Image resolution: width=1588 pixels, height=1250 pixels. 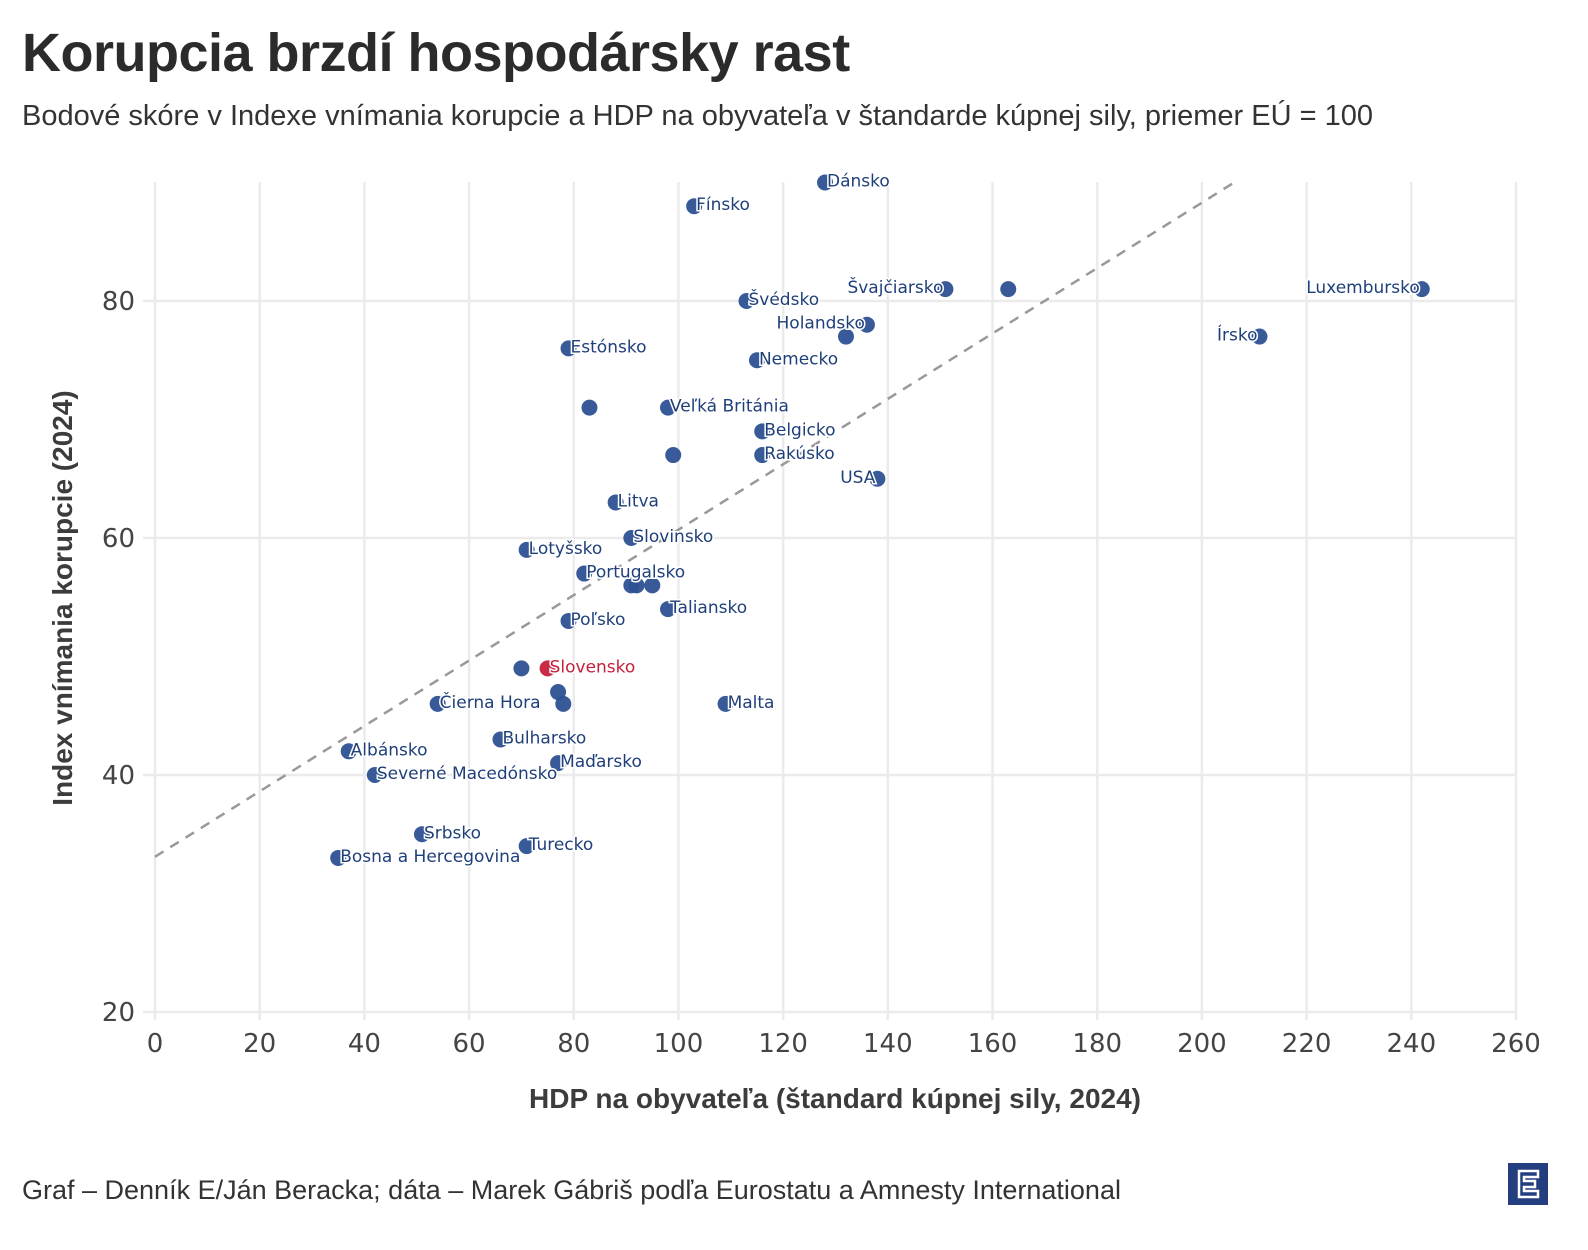 What do you see at coordinates (798, 359) in the screenshot?
I see `point-label: Nemecko` at bounding box center [798, 359].